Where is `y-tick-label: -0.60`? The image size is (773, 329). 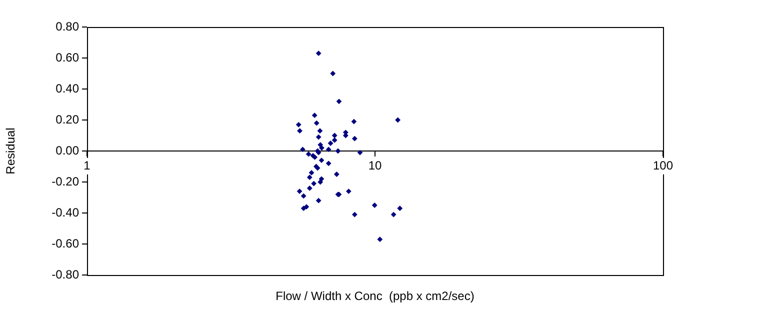 y-tick-label: -0.60 is located at coordinates (66, 243).